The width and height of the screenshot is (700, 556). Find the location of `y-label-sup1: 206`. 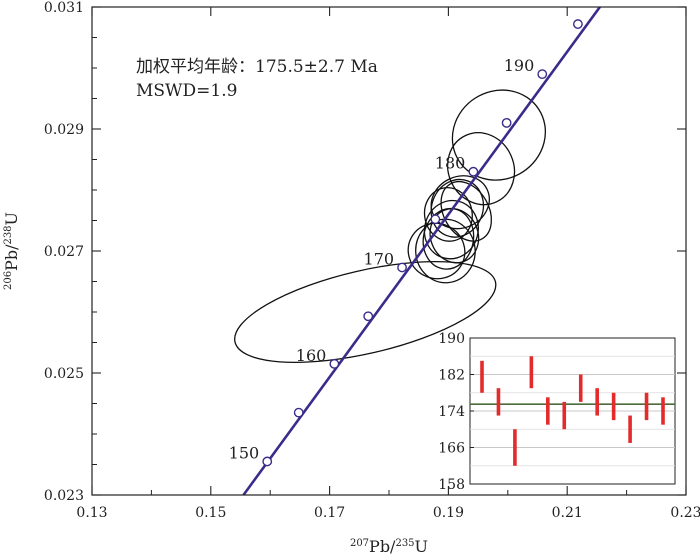

y-label-sup1: 206 is located at coordinates (8, 280).